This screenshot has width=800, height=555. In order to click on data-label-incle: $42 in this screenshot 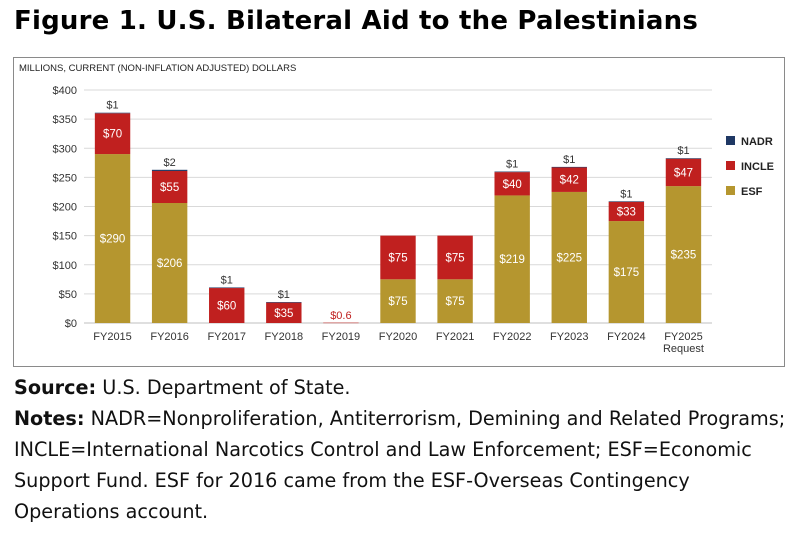, I will do `click(569, 181)`.